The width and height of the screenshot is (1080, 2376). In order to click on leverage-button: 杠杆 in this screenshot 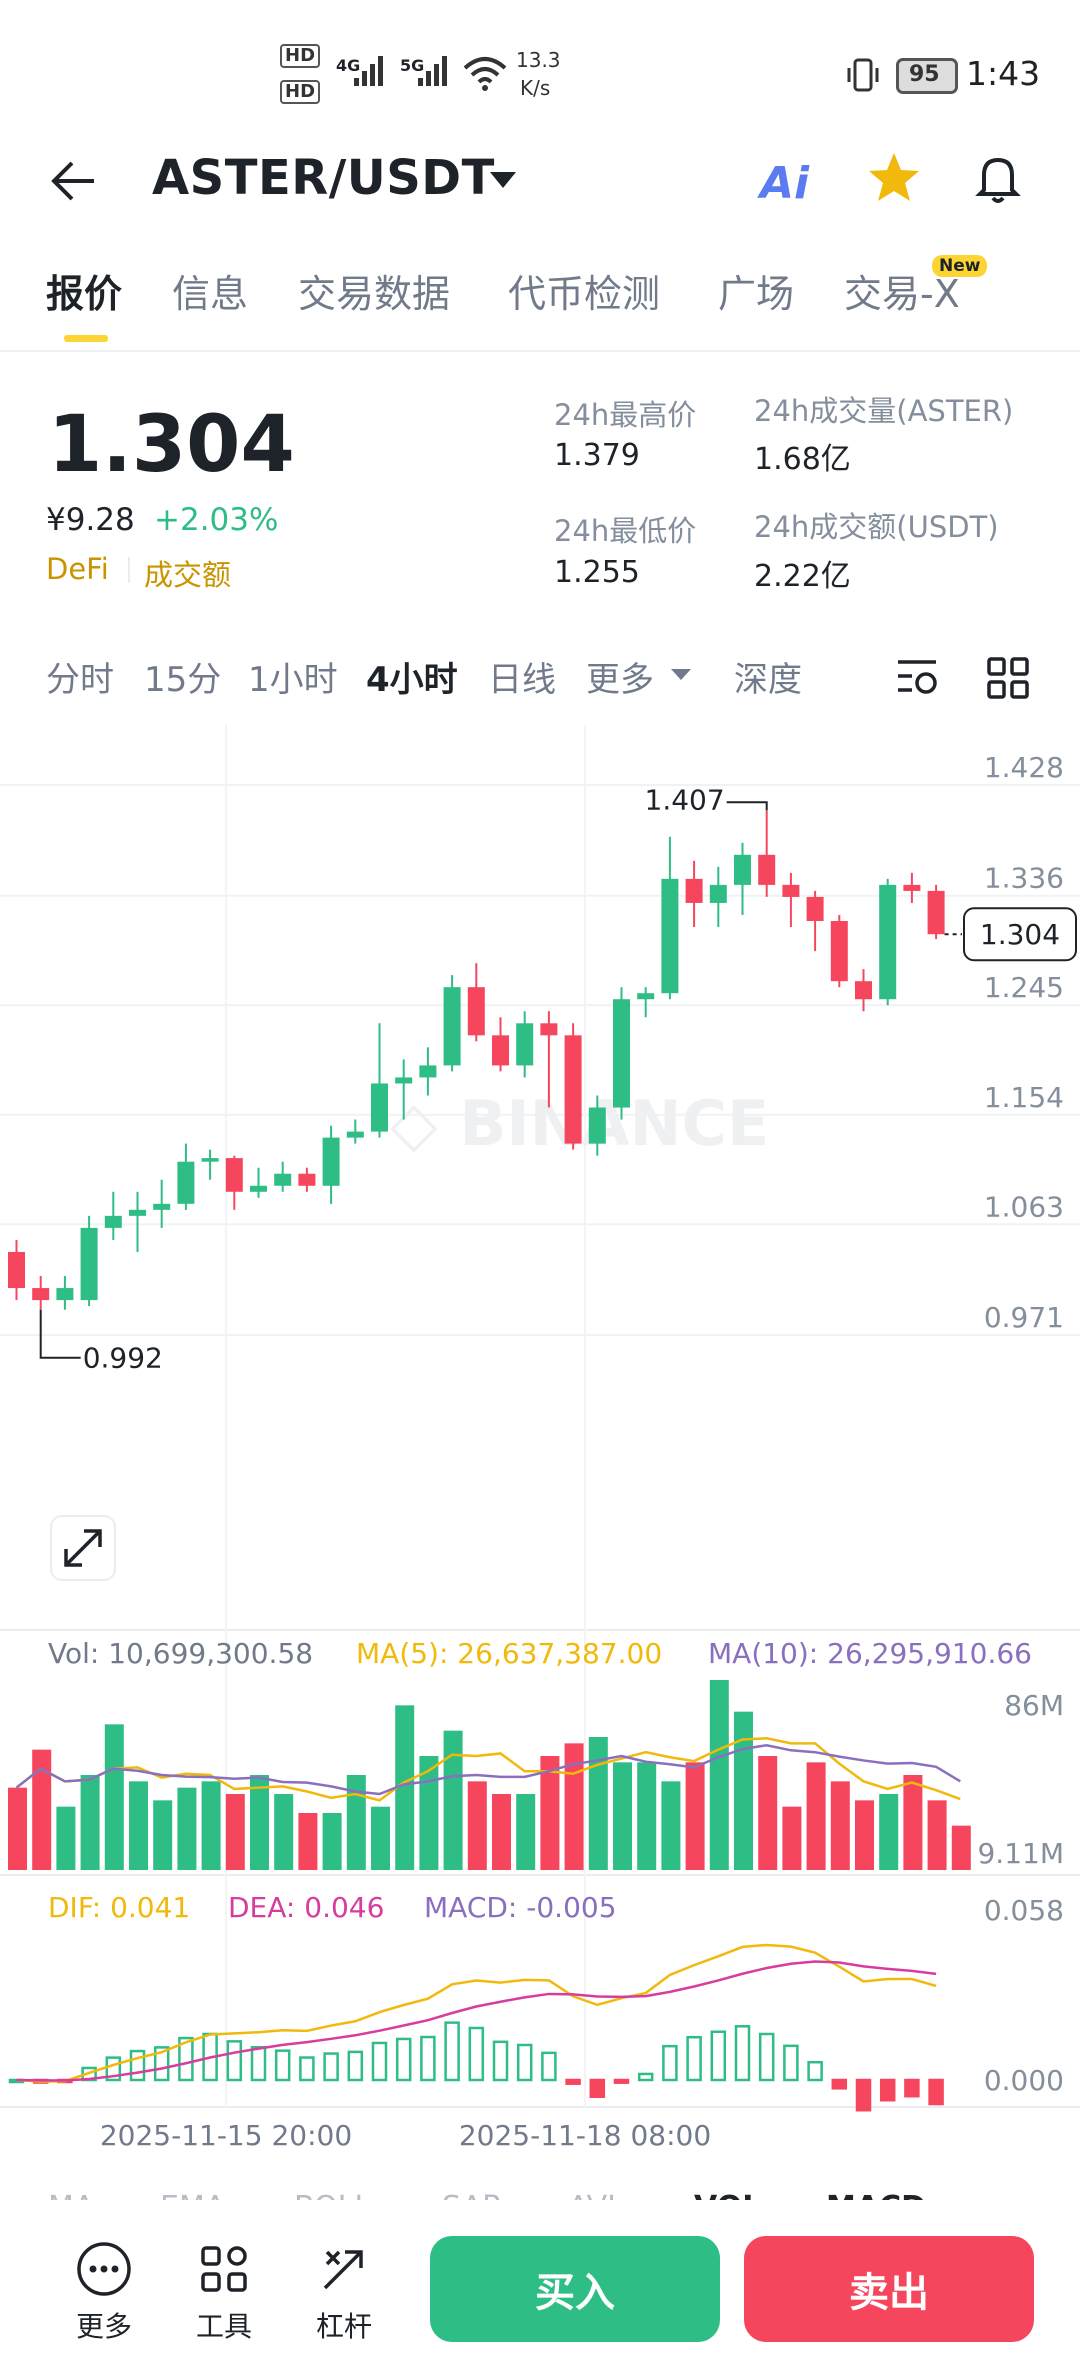, I will do `click(344, 2292)`.